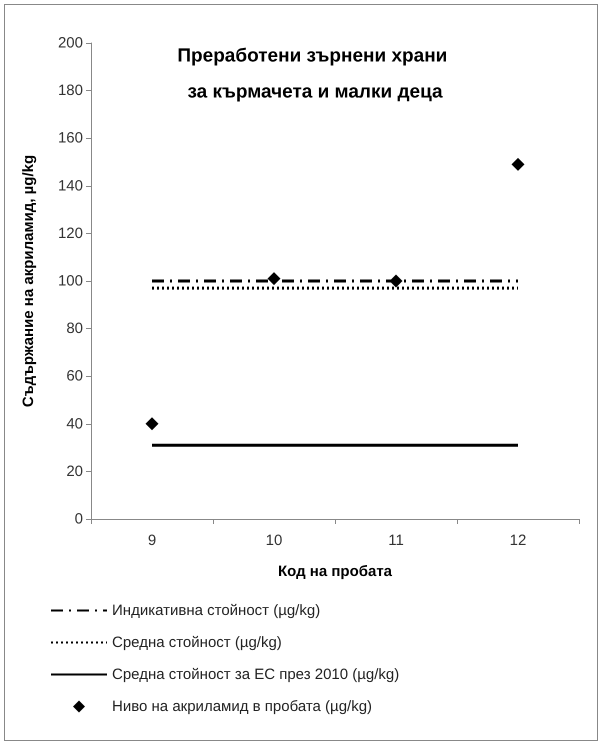 The height and width of the screenshot is (747, 604). I want to click on y-tick-label: 120, so click(70, 233).